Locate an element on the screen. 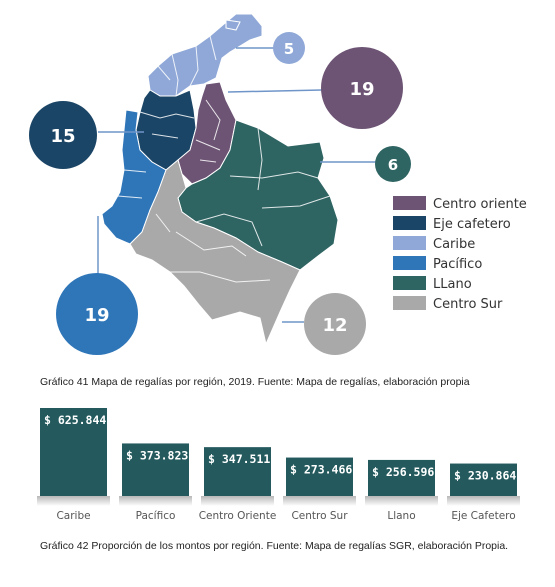 This screenshot has height=587, width=555. legend-label-centro-sur: Centro Sur is located at coordinates (468, 304).